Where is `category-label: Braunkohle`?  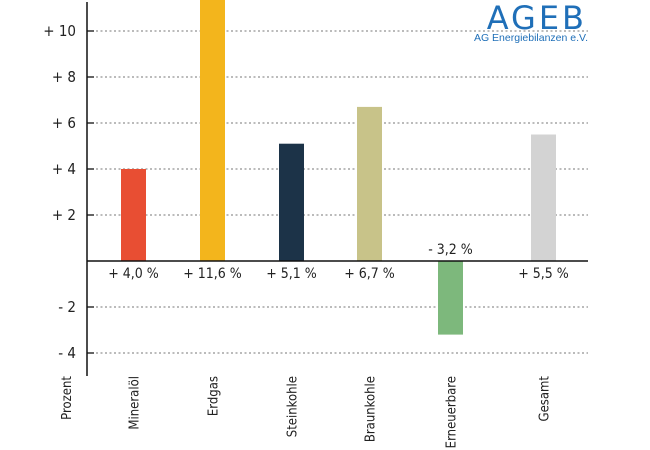 category-label: Braunkohle is located at coordinates (371, 409).